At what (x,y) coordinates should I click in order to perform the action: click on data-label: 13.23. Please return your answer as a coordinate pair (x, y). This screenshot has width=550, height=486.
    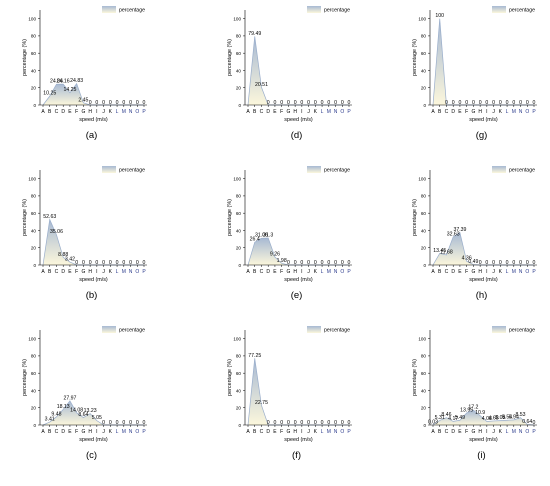
    Looking at the image, I should click on (90, 411).